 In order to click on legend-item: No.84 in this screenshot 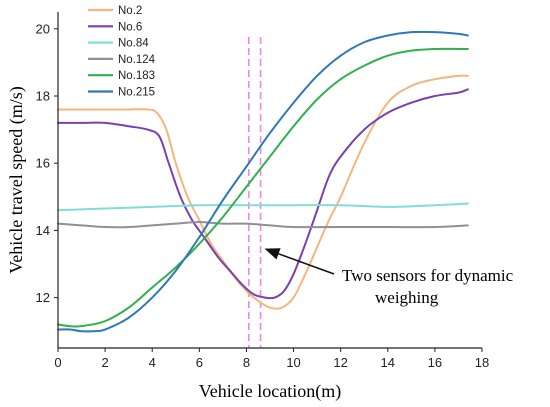, I will do `click(118, 44)`.